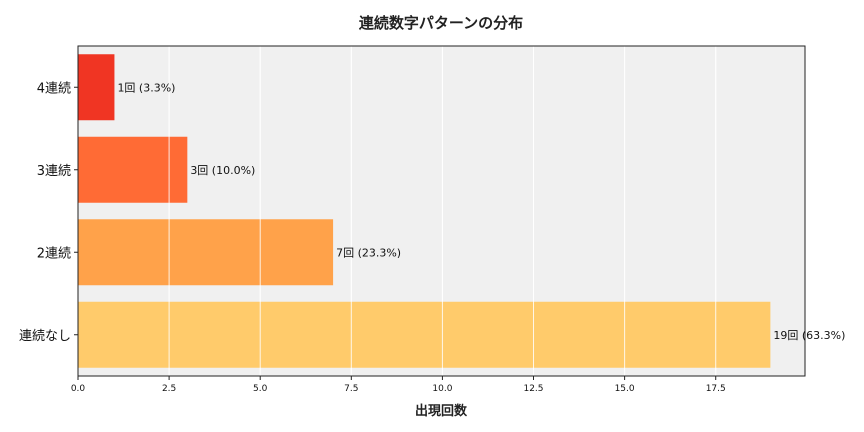  I want to click on data-label: 7回 (23.3%), so click(368, 252).